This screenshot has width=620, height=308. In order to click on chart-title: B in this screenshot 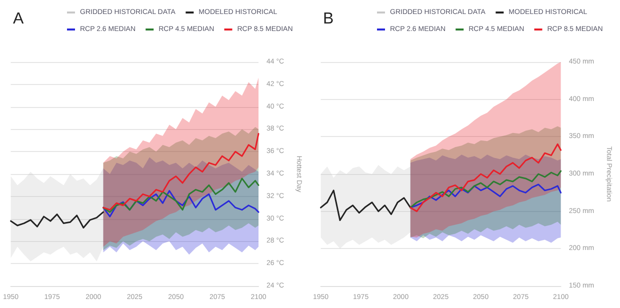, I will do `click(328, 19)`.